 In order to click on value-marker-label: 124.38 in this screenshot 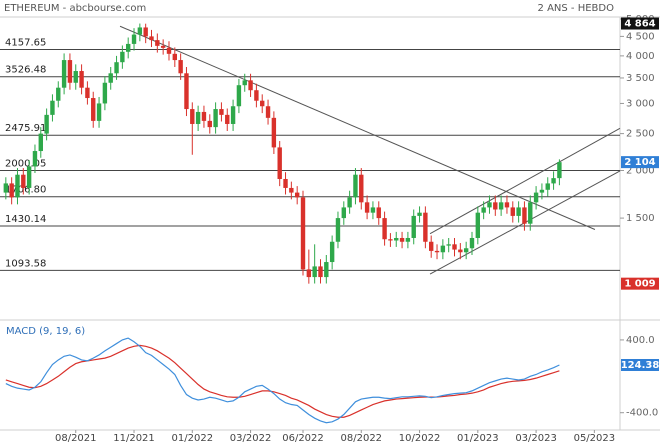, I will do `click(640, 365)`.